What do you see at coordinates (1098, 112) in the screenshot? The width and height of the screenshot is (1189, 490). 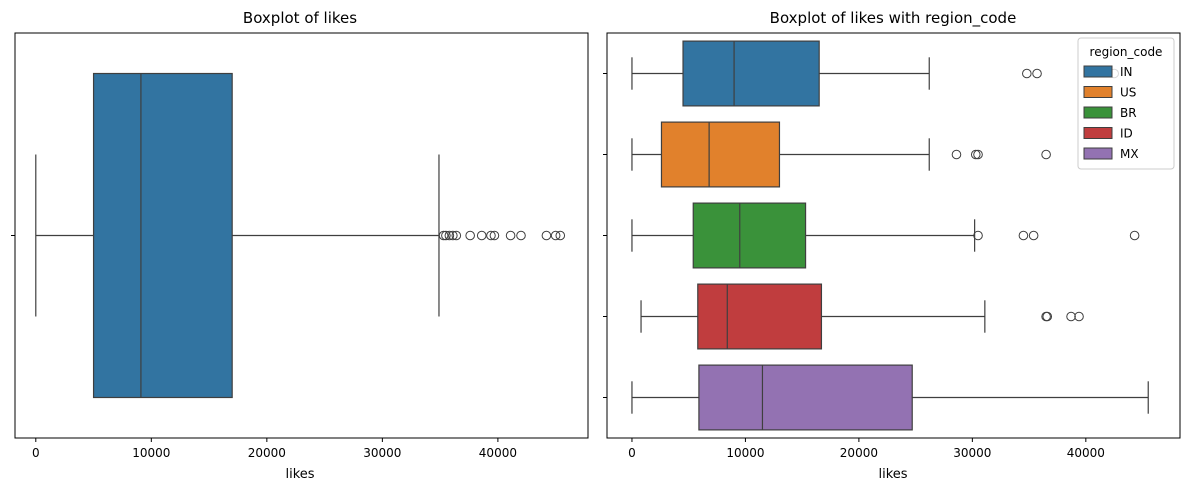 I see `legend-swatch-br` at bounding box center [1098, 112].